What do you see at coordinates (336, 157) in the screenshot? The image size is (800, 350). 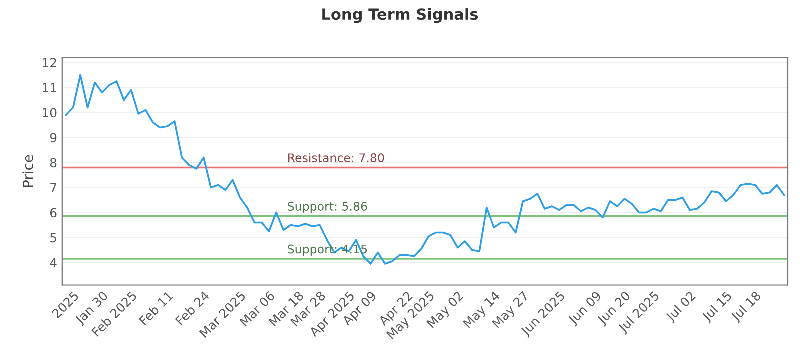 I see `ref-line-label: Resistance: 7.80` at bounding box center [336, 157].